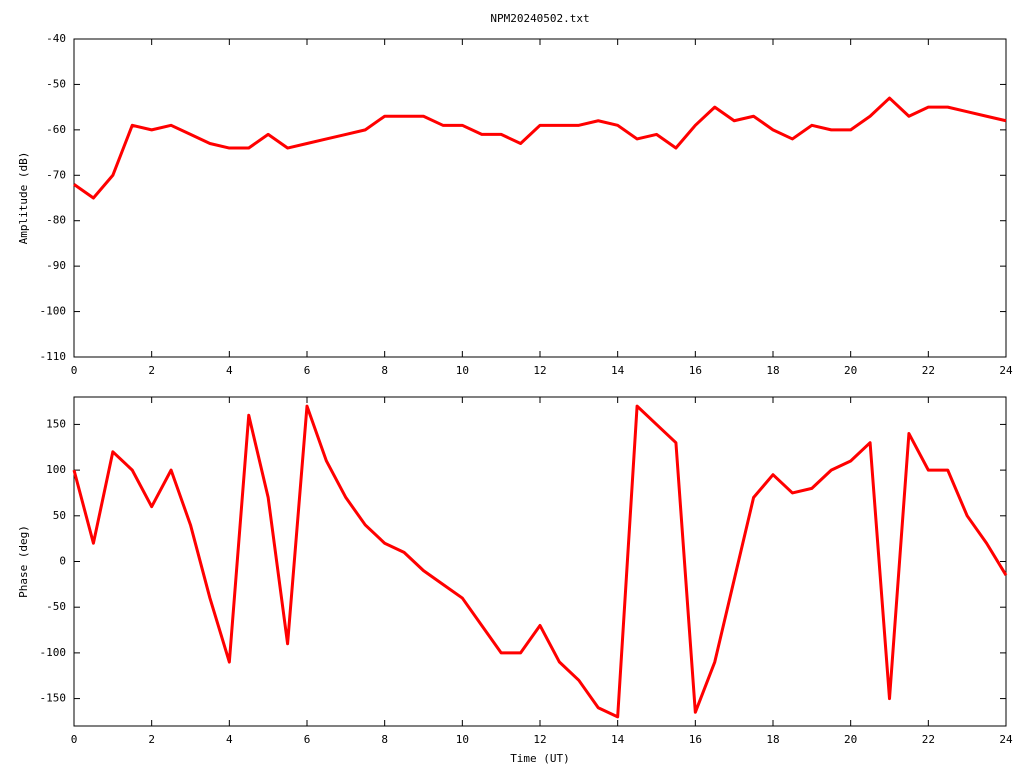 The height and width of the screenshot is (768, 1024). What do you see at coordinates (62, 561) in the screenshot?
I see `y-tick-label: 0` at bounding box center [62, 561].